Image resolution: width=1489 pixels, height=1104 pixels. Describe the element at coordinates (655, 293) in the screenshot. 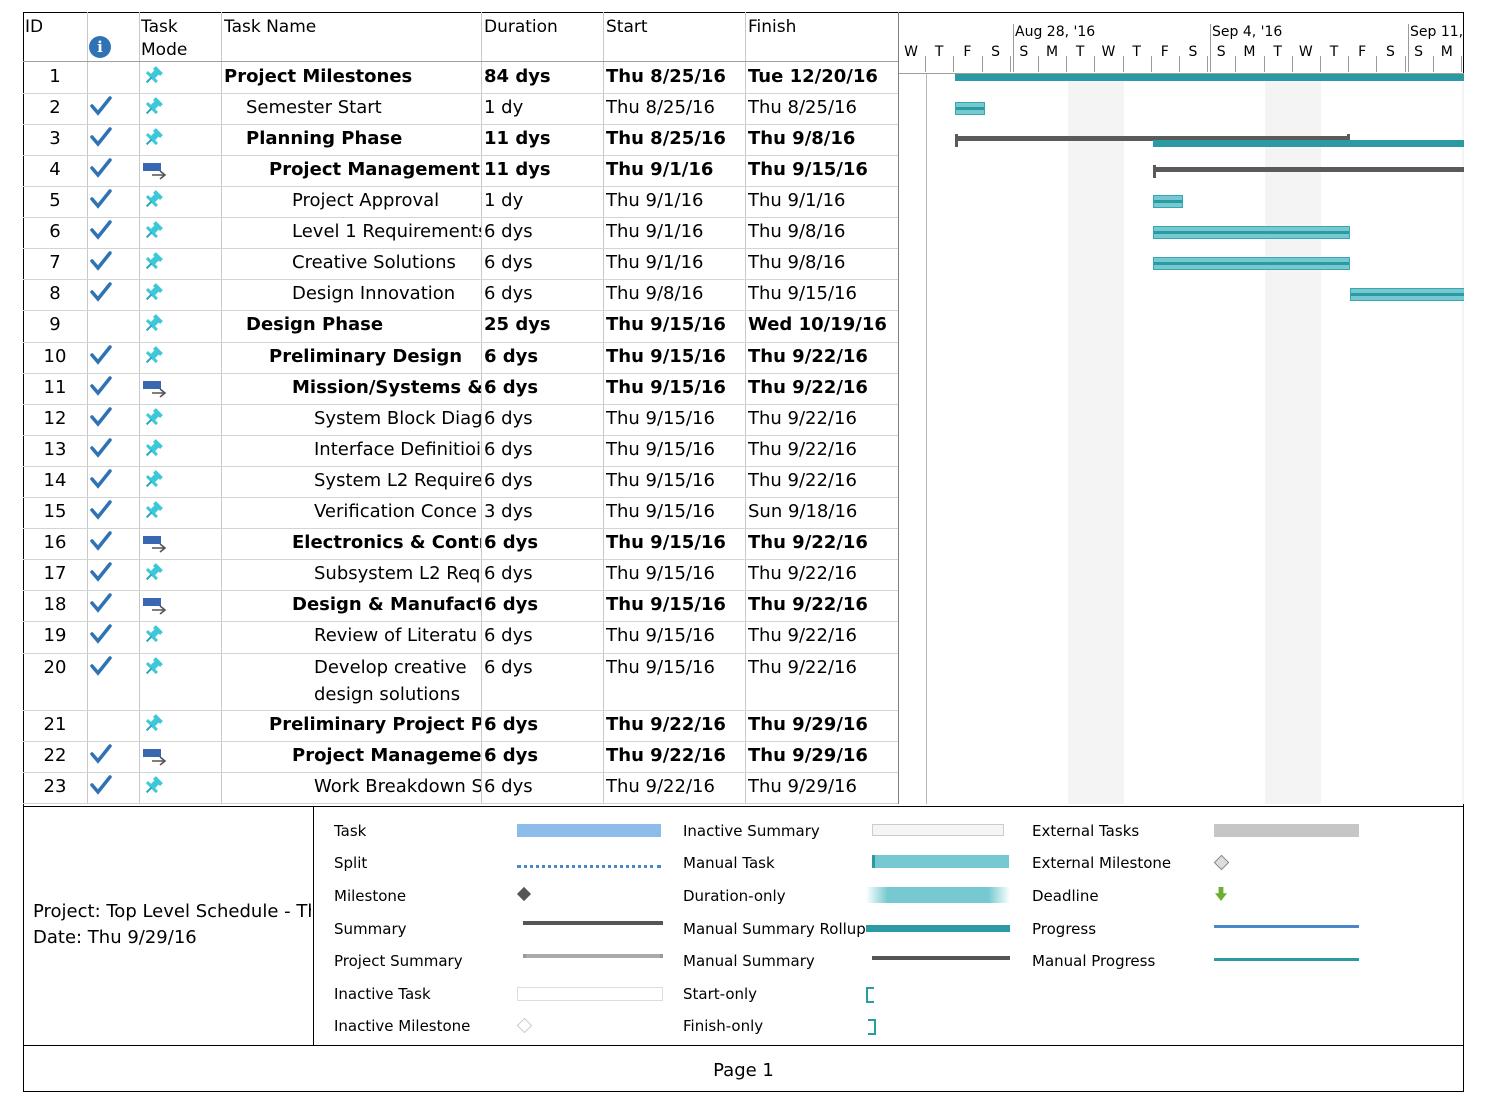

I see `task-start: Thu 9/8/16` at that location.